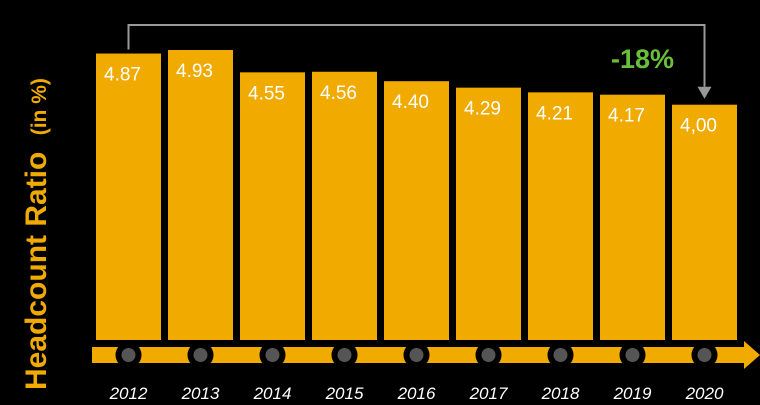 This screenshot has height=405, width=760. I want to click on y-axis-label-unit: (in %), so click(39, 106).